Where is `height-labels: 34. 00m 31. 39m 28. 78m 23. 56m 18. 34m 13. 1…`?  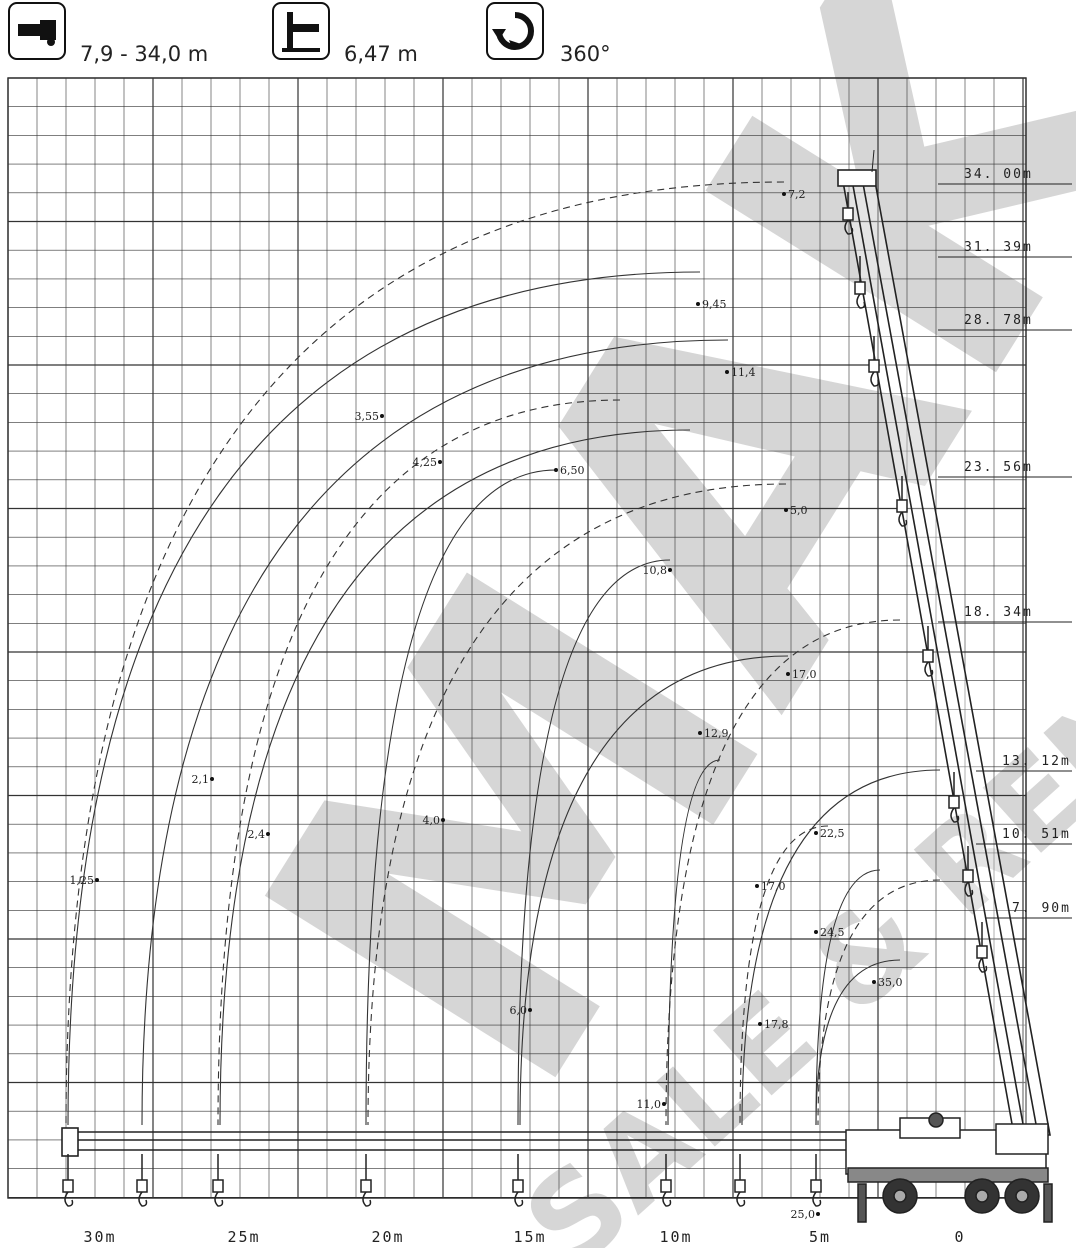 height-labels: 34. 00m 31. 39m 28. 78m 23. 56m 18. 34m 13. 1… is located at coordinates (1005, 543).